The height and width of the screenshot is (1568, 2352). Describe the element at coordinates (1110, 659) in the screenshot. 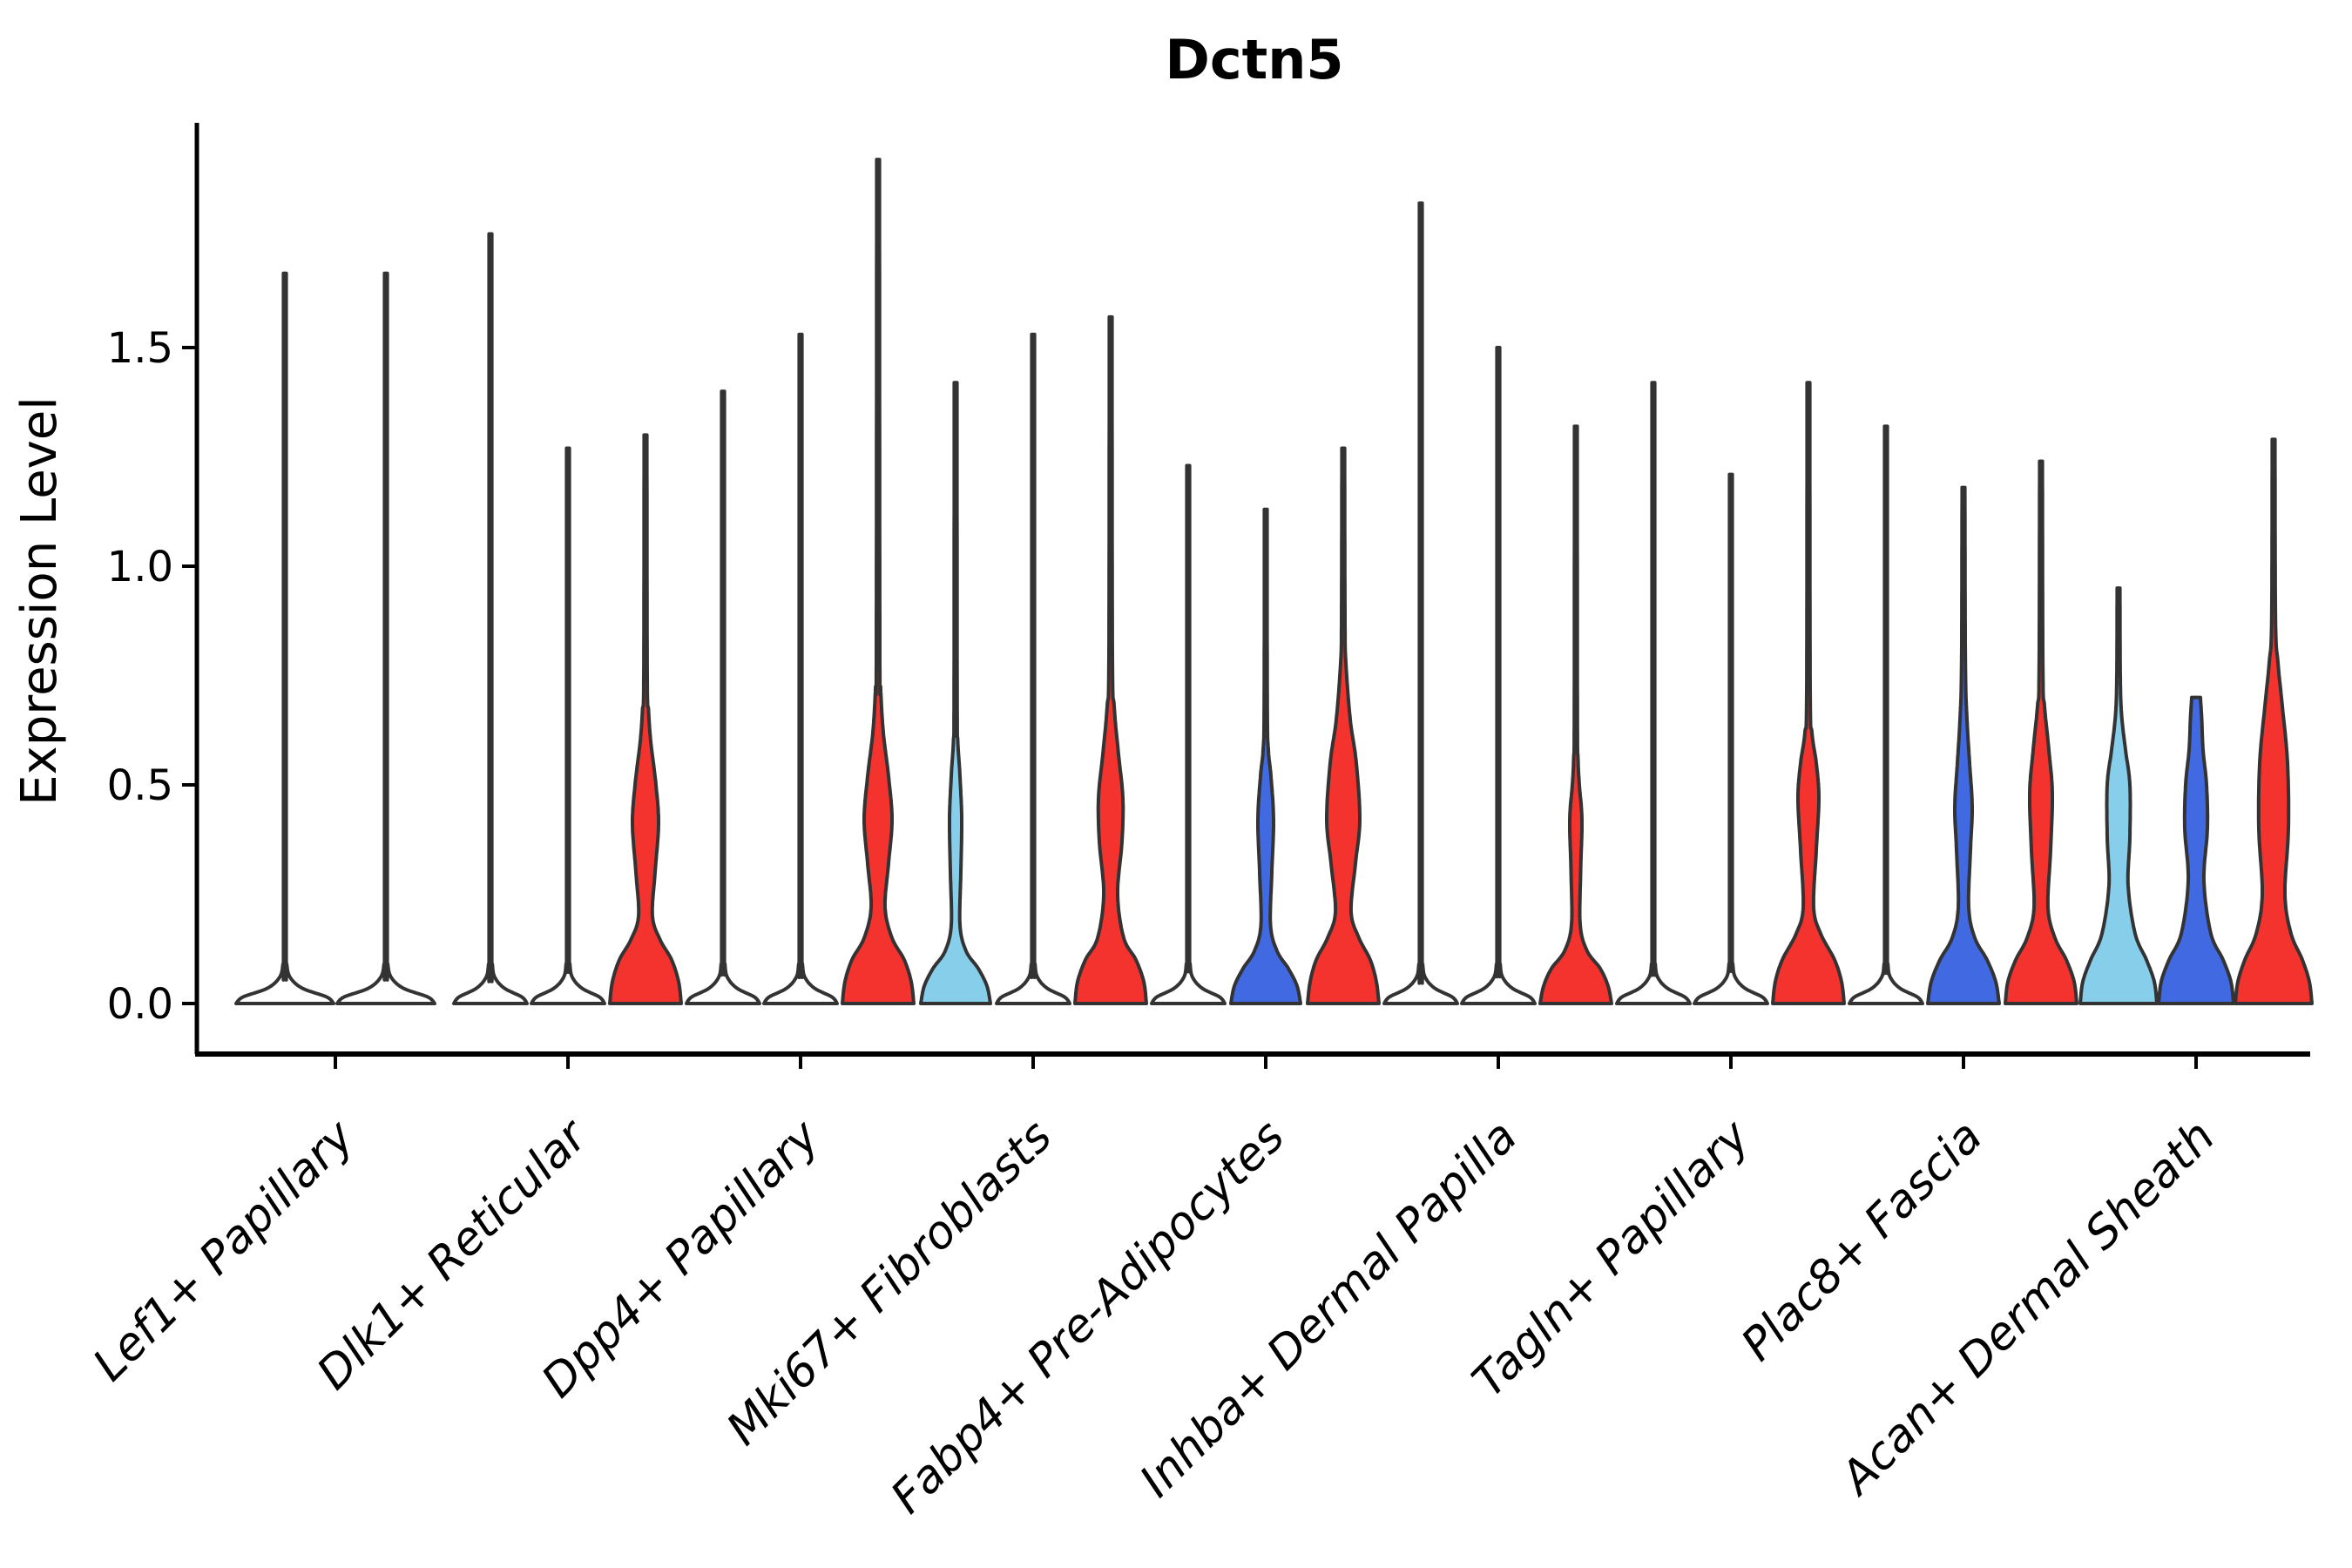

I see `violin-mki67-fibroblasts-red` at that location.